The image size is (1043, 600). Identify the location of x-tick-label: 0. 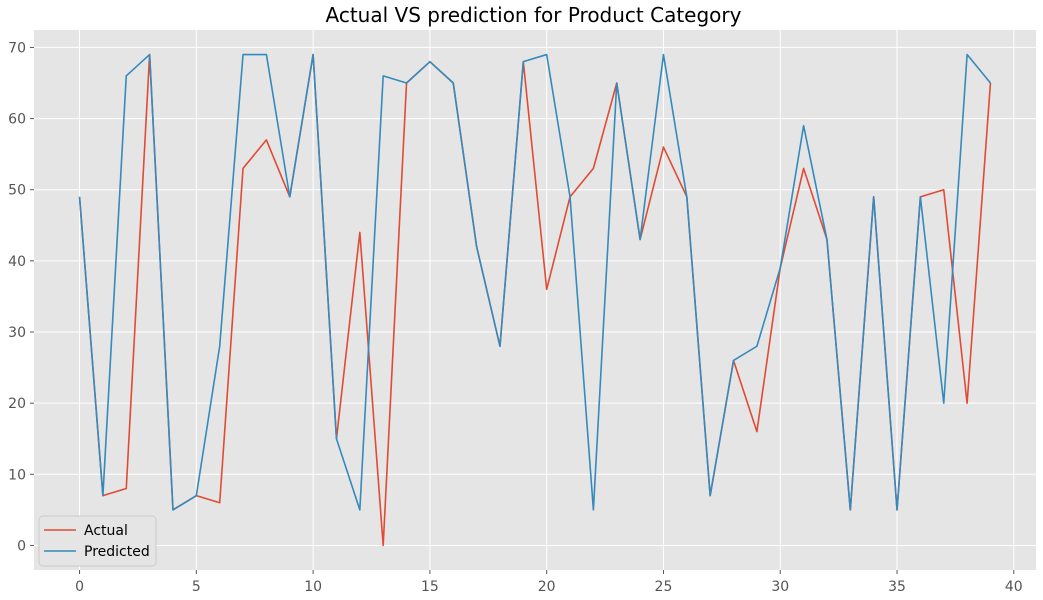
(79, 587).